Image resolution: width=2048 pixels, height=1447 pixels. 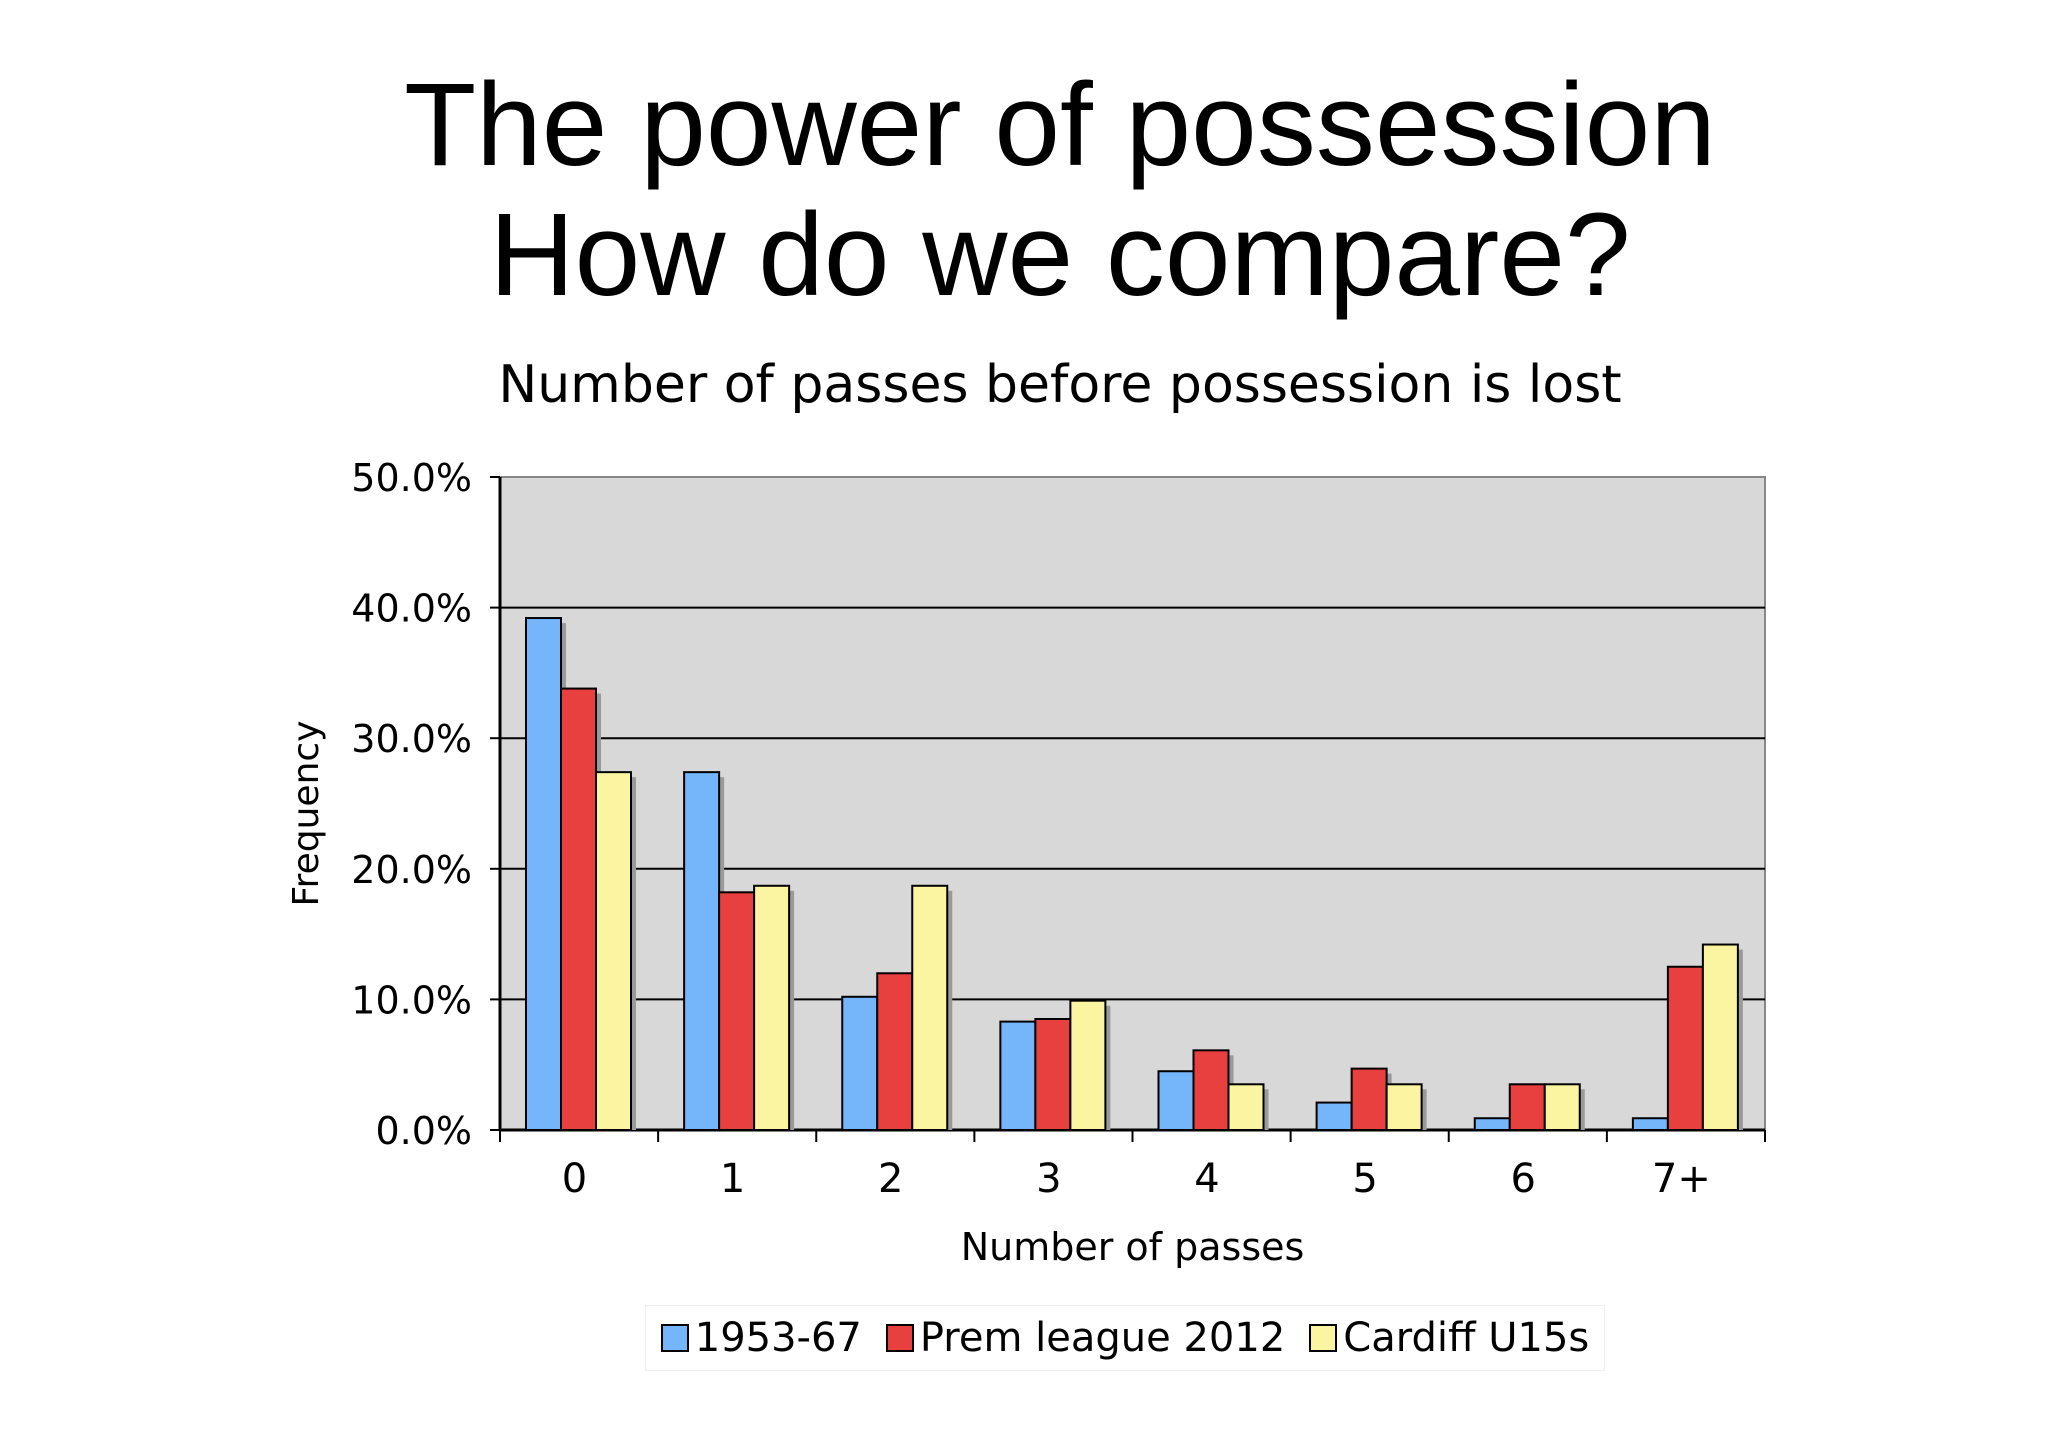 What do you see at coordinates (772, 1008) in the screenshot?
I see `bar-1-cardiff-u15s` at bounding box center [772, 1008].